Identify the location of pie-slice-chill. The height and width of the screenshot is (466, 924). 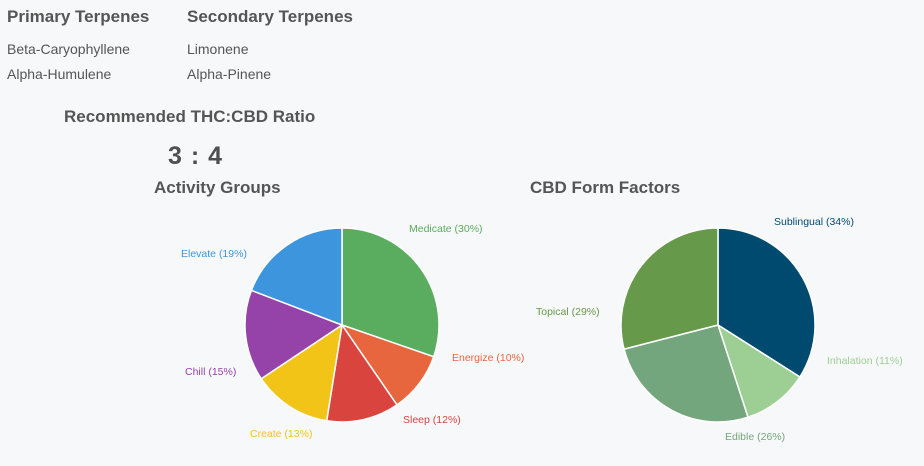
(294, 334).